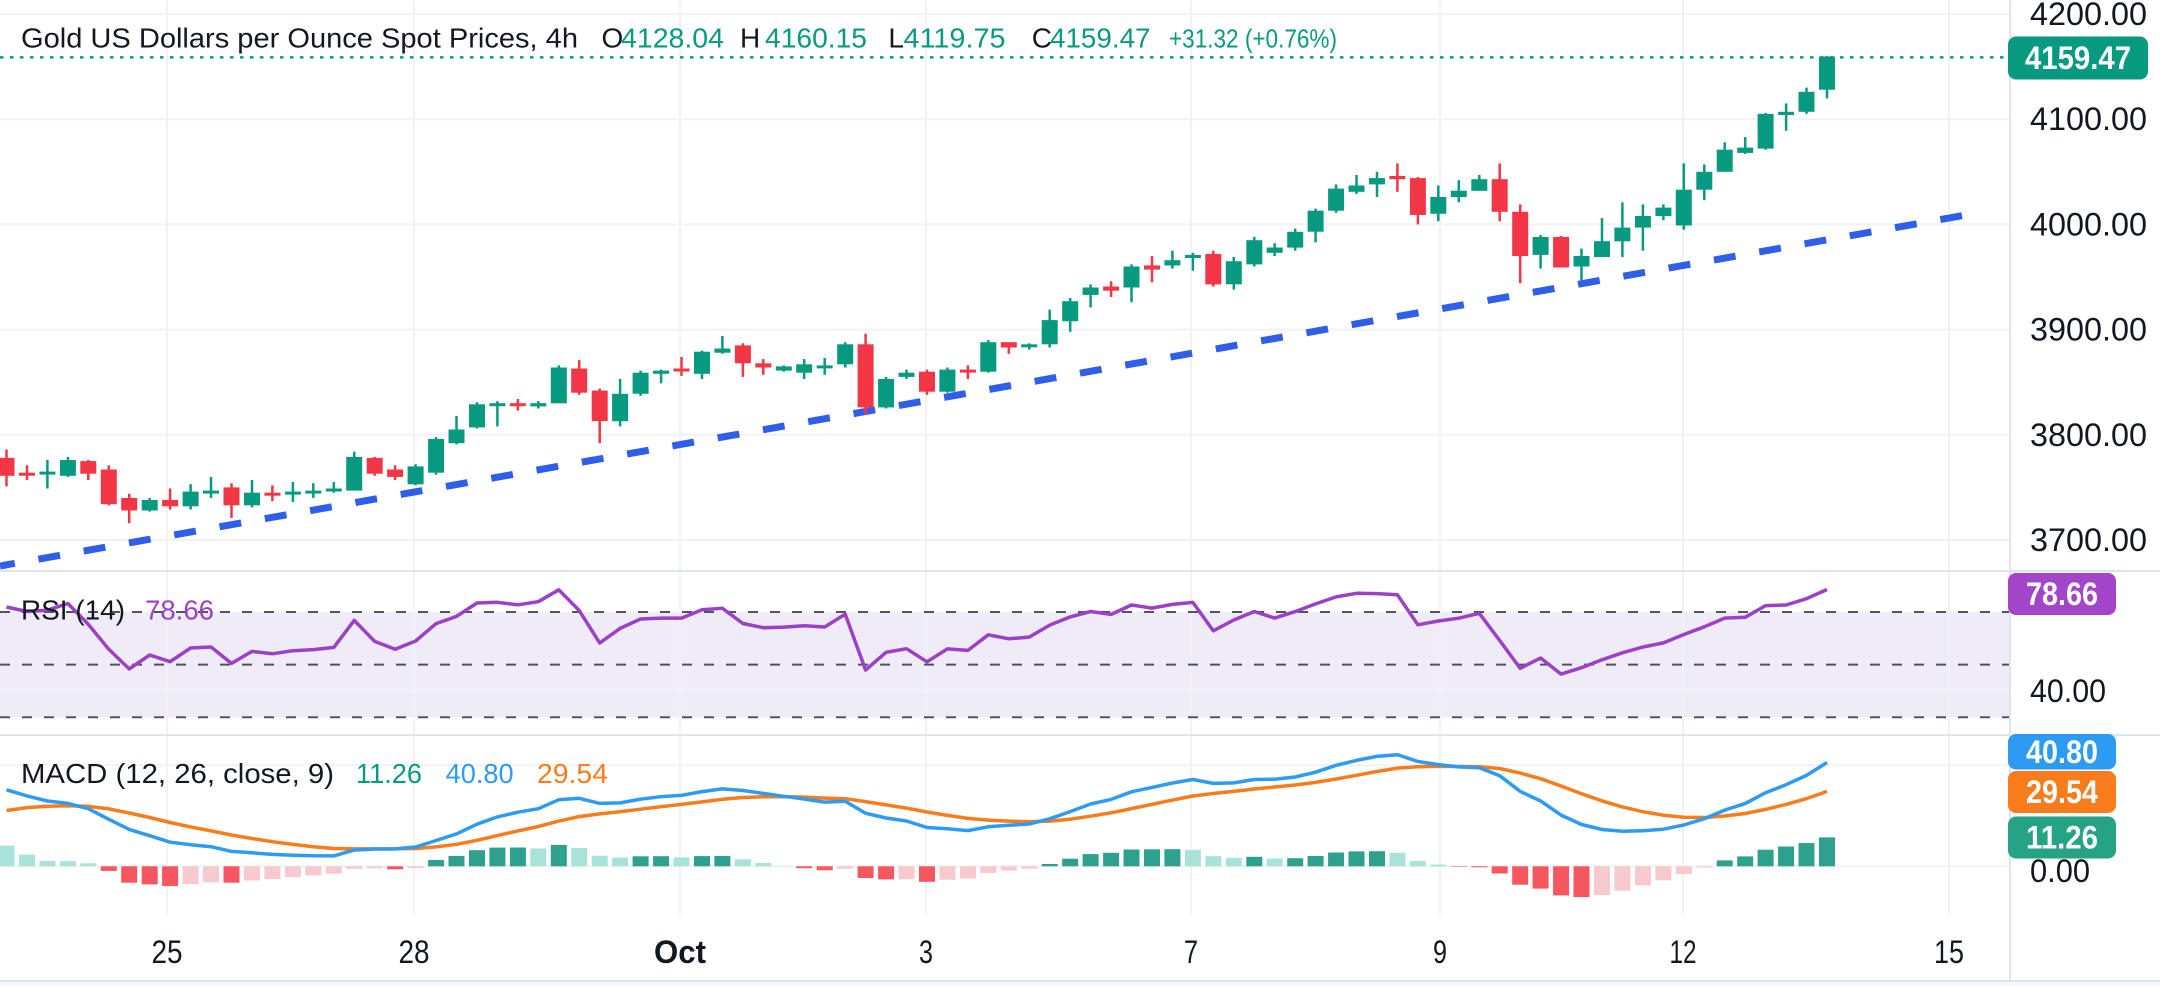 The height and width of the screenshot is (986, 2160). What do you see at coordinates (2088, 224) in the screenshot?
I see `svg-text: 4000.00` at bounding box center [2088, 224].